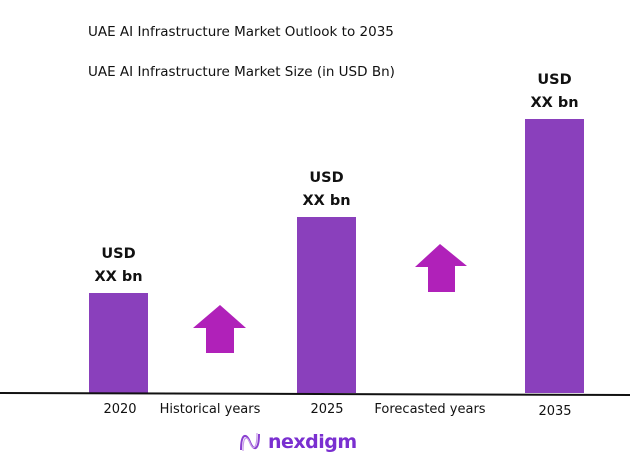 This screenshot has height=470, width=630. What do you see at coordinates (554, 256) in the screenshot?
I see `bar-2035` at bounding box center [554, 256].